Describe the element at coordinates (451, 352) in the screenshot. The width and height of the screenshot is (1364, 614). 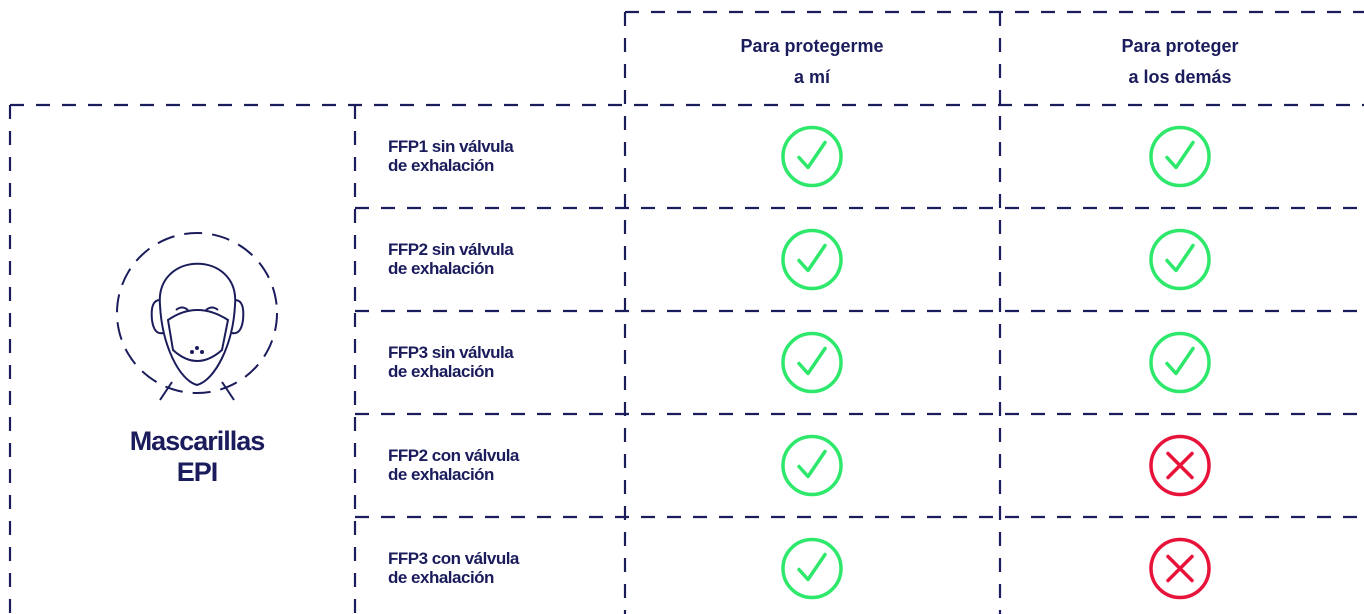
I see `row-label: FFP3 sin válvula` at that location.